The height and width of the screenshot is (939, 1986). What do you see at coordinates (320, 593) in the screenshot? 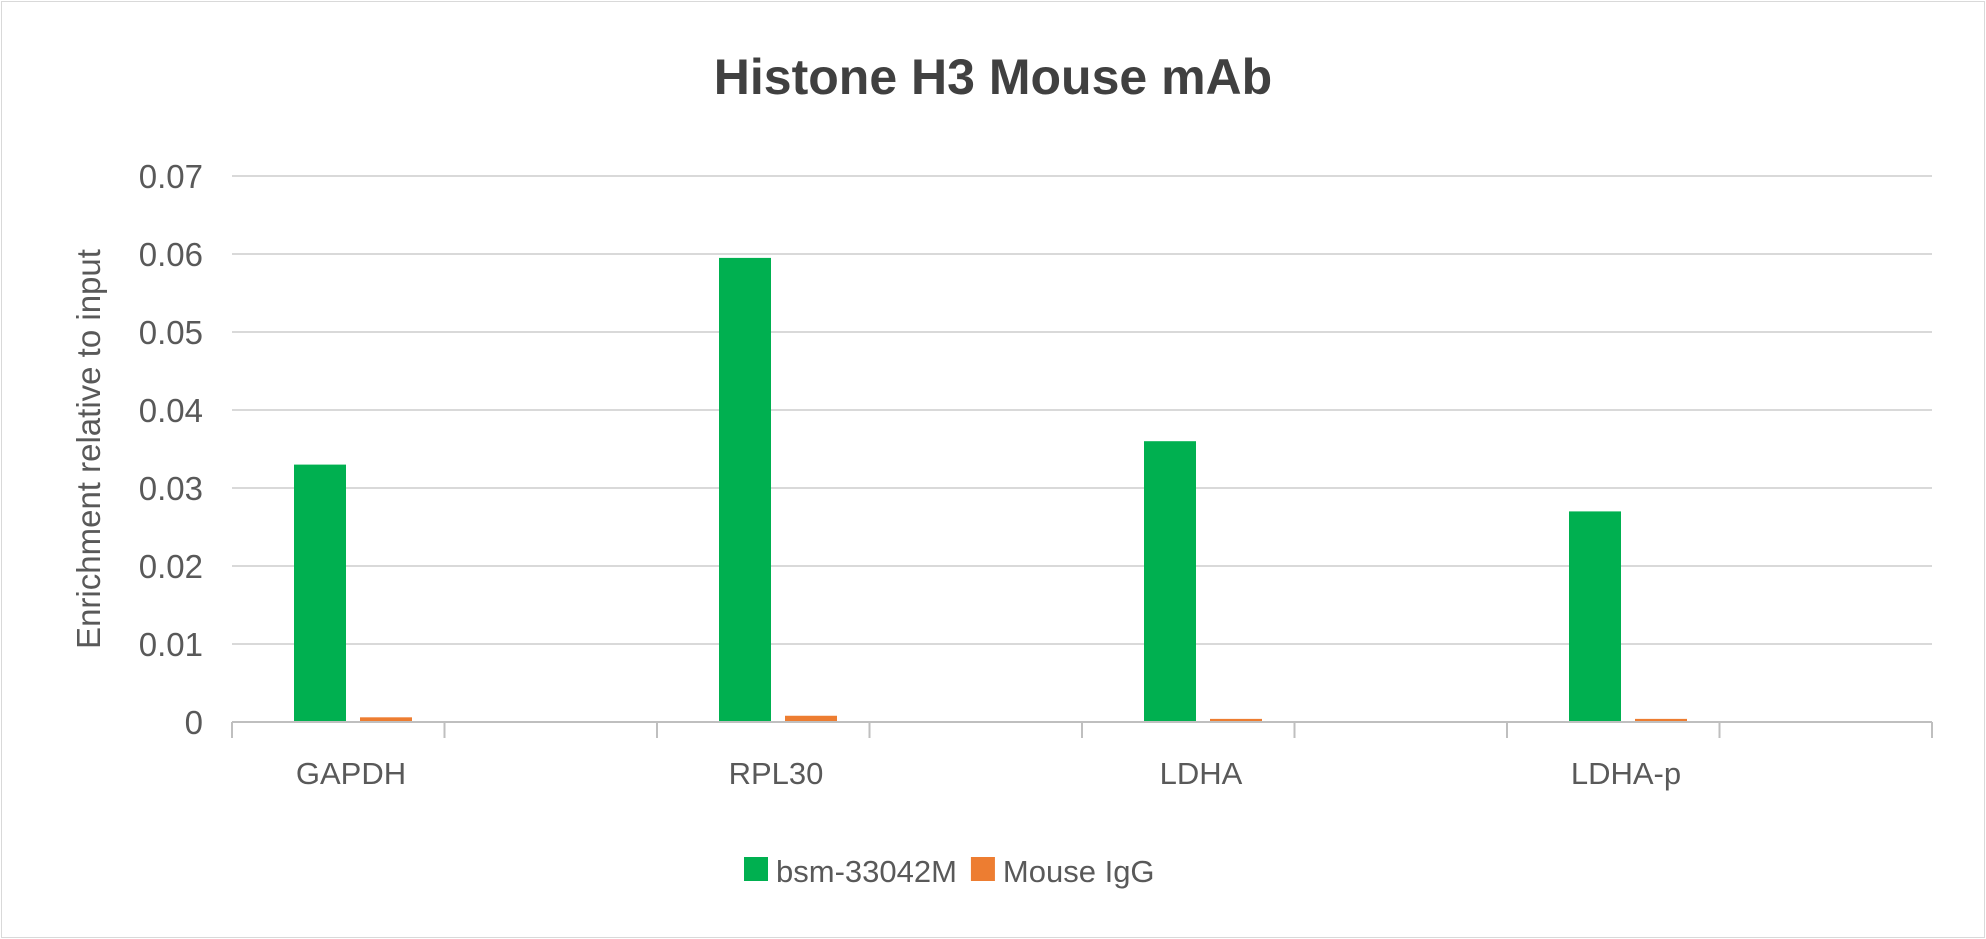
I see `bar-bsm-33042m-gapdh` at bounding box center [320, 593].